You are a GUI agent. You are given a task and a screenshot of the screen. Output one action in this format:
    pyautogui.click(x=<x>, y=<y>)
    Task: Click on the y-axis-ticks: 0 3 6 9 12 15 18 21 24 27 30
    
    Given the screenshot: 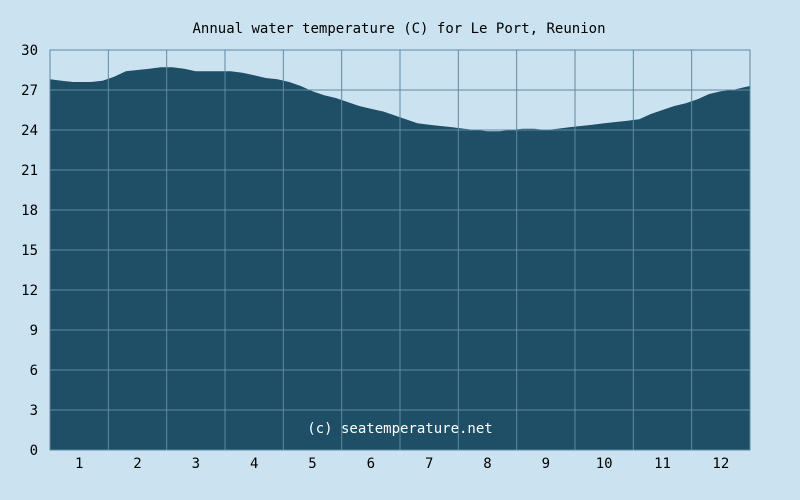 What is the action you would take?
    pyautogui.click(x=29, y=251)
    